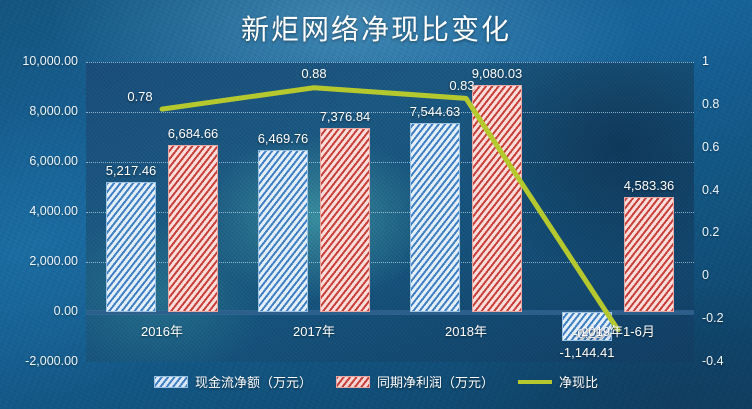 The image size is (752, 409). What do you see at coordinates (345, 116) in the screenshot?
I see `bar-value-label: 7,376.84` at bounding box center [345, 116].